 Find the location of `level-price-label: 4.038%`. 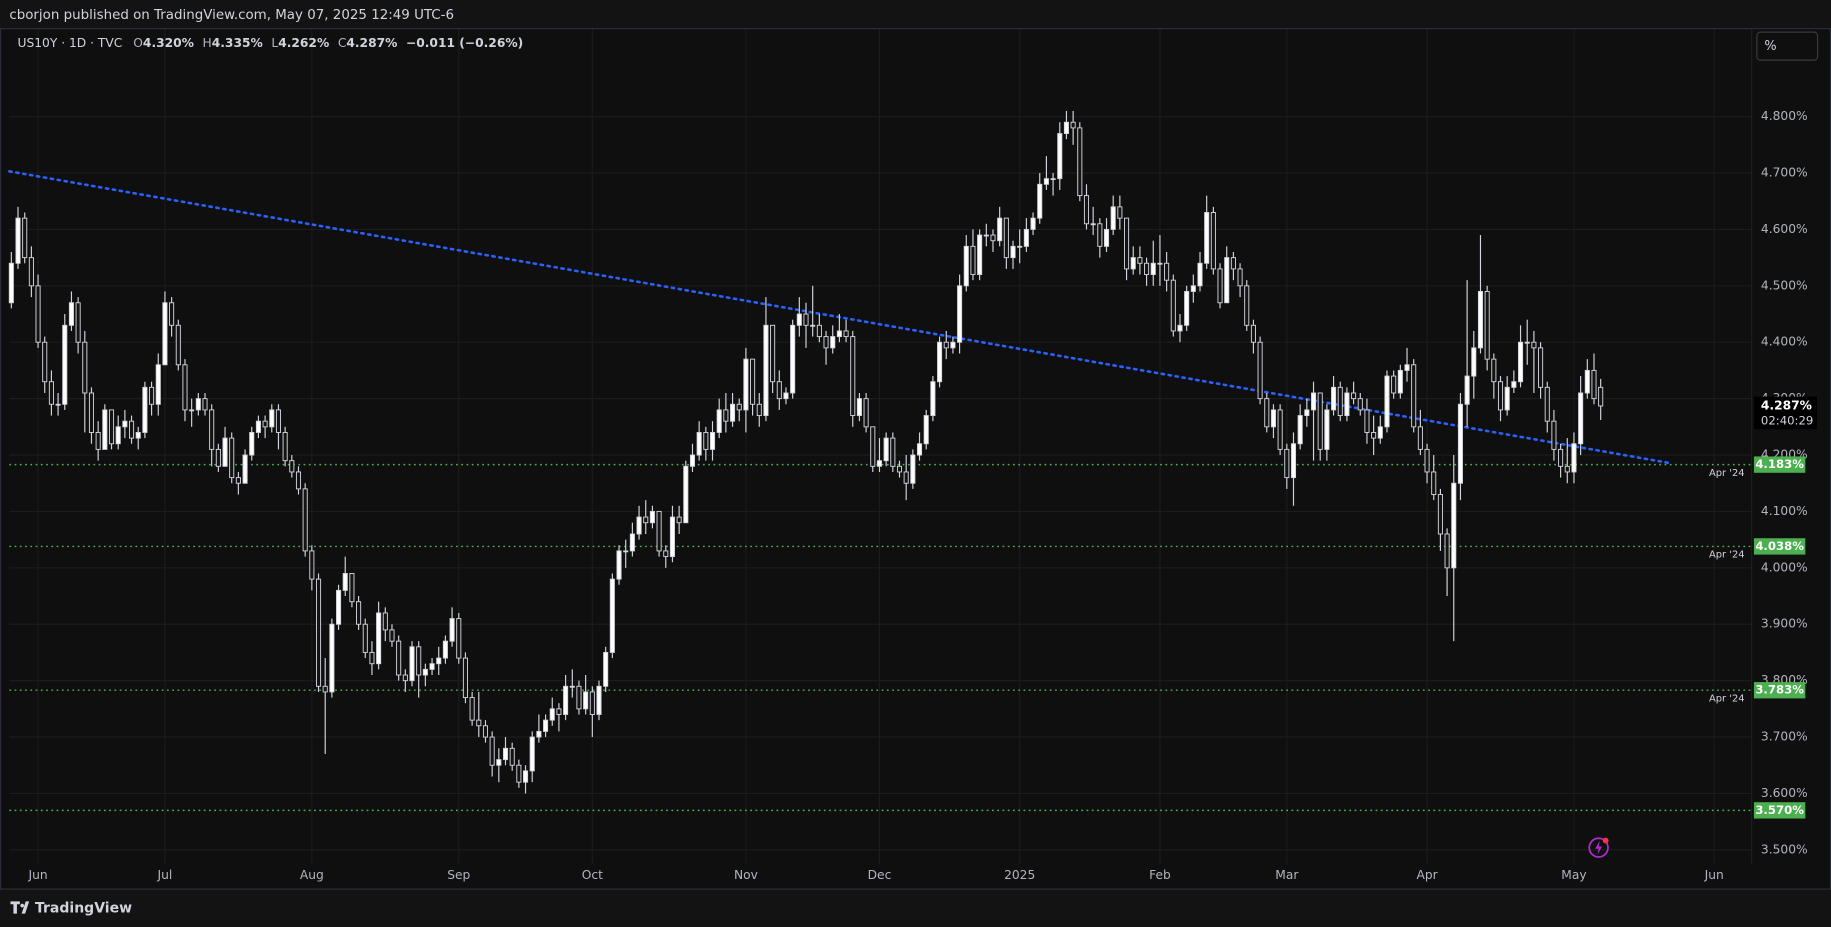

level-price-label: 4.038% is located at coordinates (1779, 546).